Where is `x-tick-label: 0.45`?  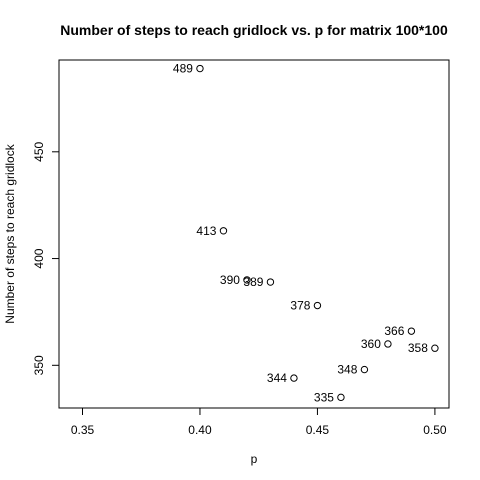 x-tick-label: 0.45 is located at coordinates (318, 430).